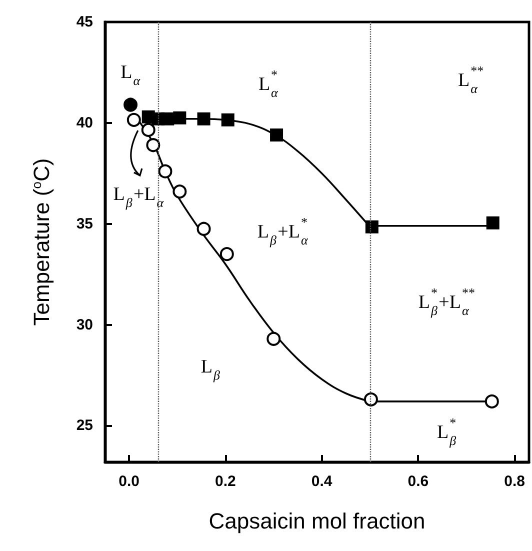  What do you see at coordinates (84, 22) in the screenshot?
I see `y-tick-label: 45` at bounding box center [84, 22].